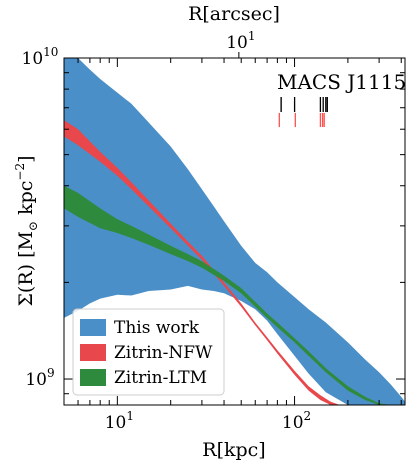 This screenshot has height=466, width=419. I want to click on legend-label-1: Zitrin-NFW, so click(163, 353).